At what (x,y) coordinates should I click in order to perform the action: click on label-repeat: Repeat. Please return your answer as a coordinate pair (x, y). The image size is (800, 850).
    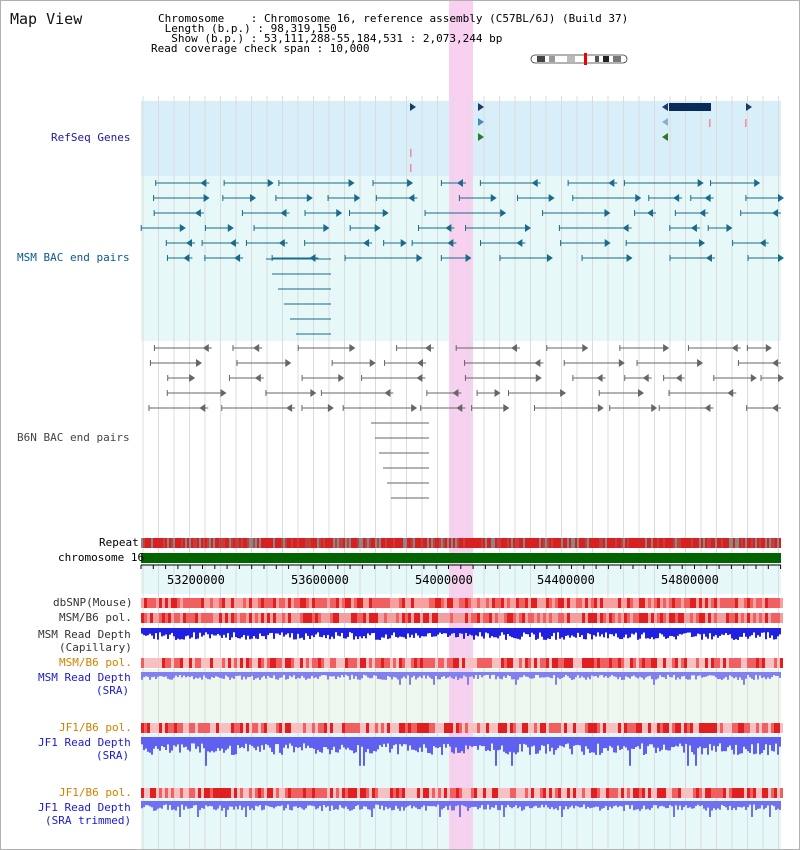
    Looking at the image, I should click on (119, 542).